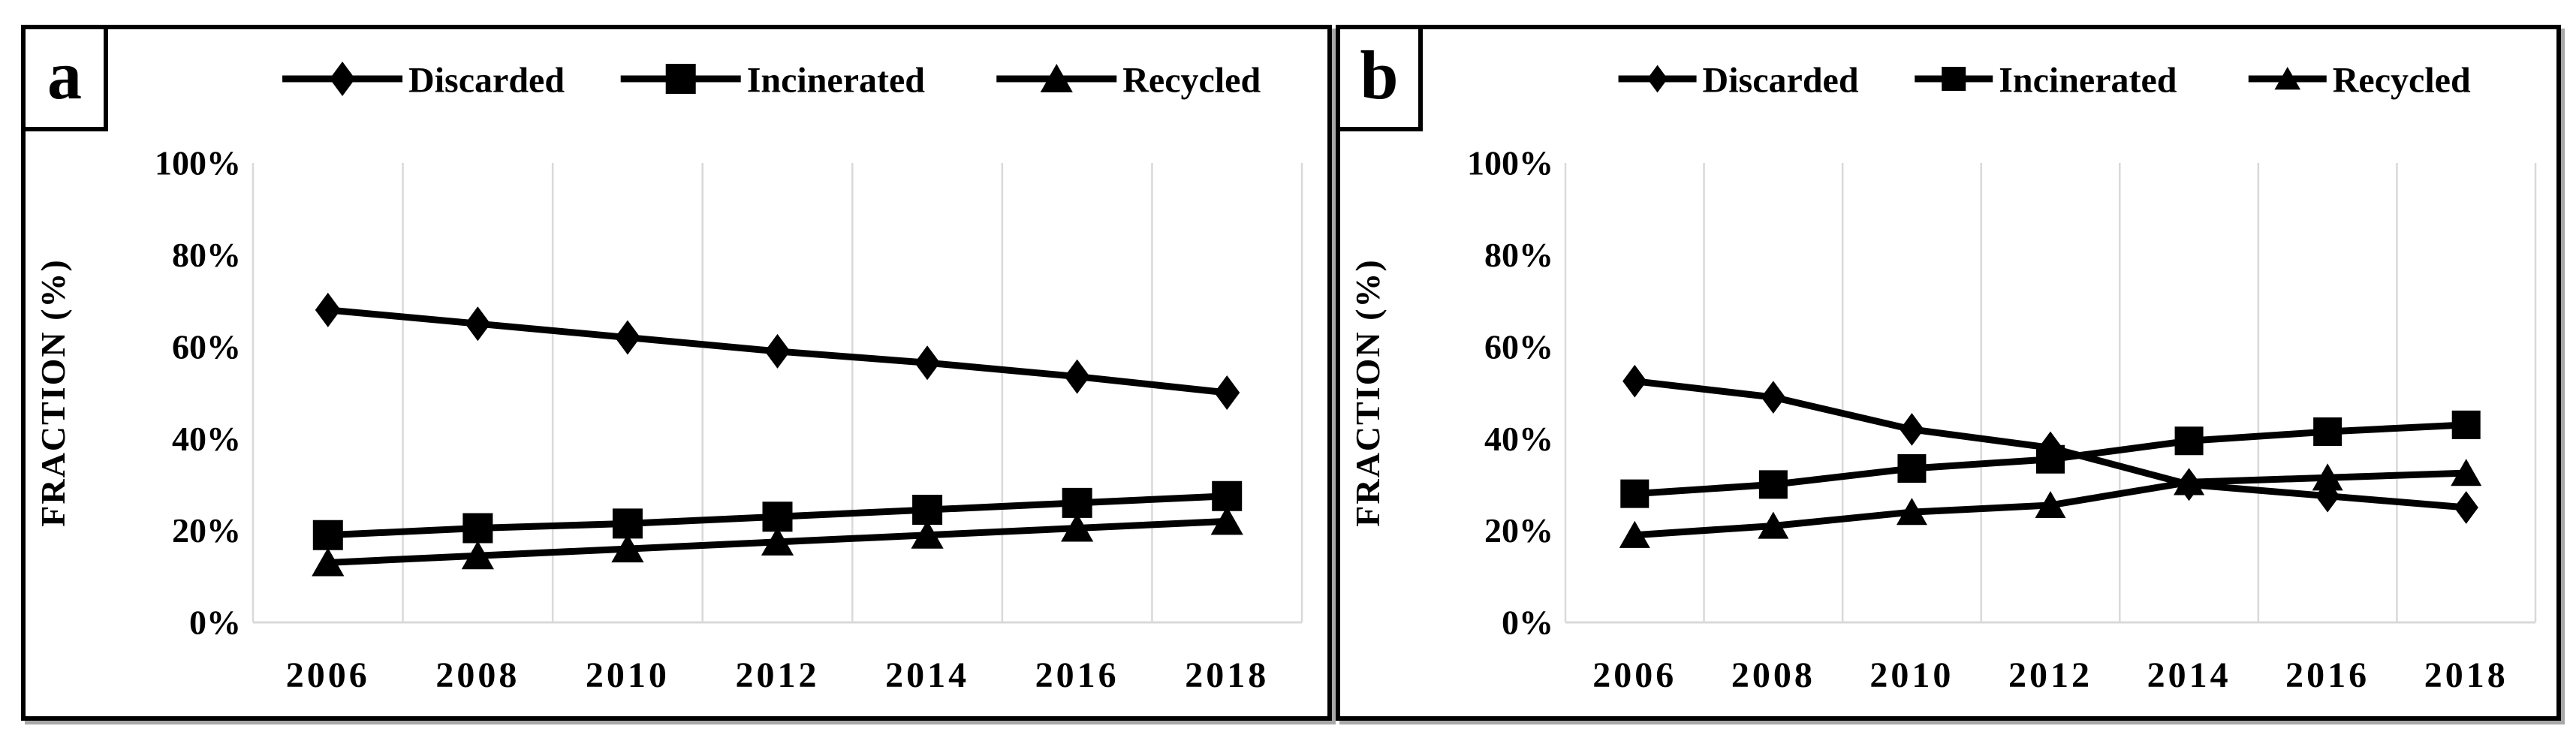  I want to click on panel-a-label-box: a, so click(64, 78).